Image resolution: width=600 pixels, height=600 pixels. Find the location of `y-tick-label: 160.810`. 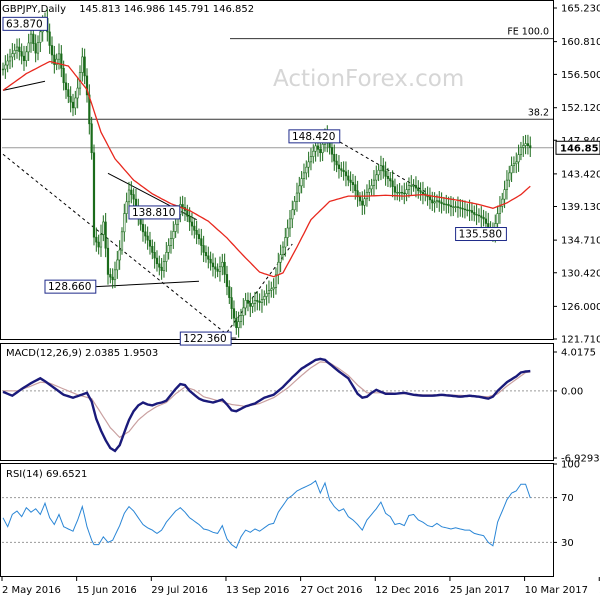

y-tick-label: 160.810 is located at coordinates (580, 42).